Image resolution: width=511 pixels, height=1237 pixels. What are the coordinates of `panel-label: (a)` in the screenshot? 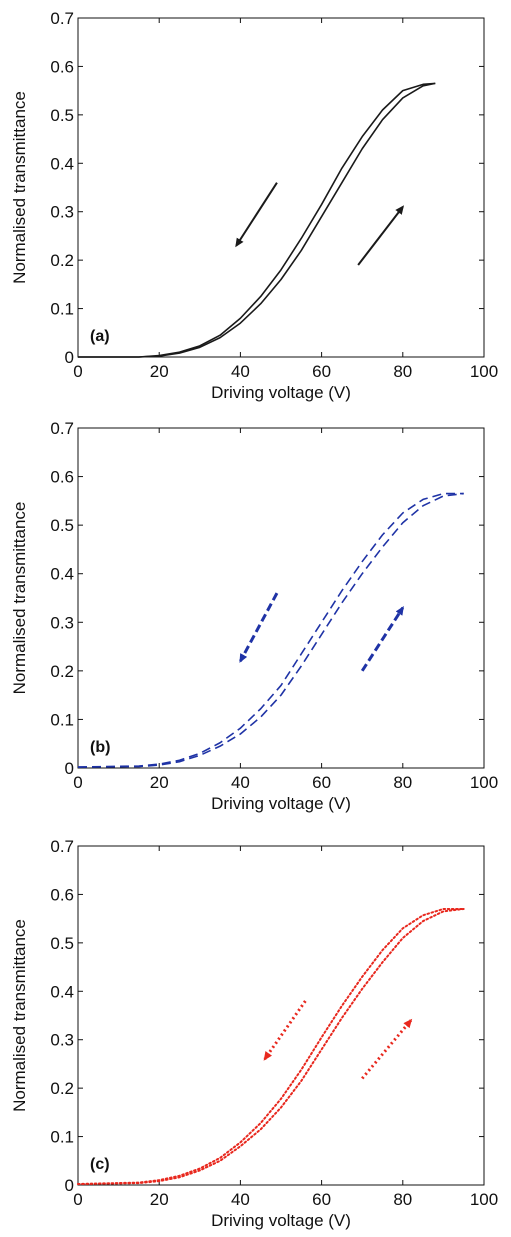 It's located at (100, 336).